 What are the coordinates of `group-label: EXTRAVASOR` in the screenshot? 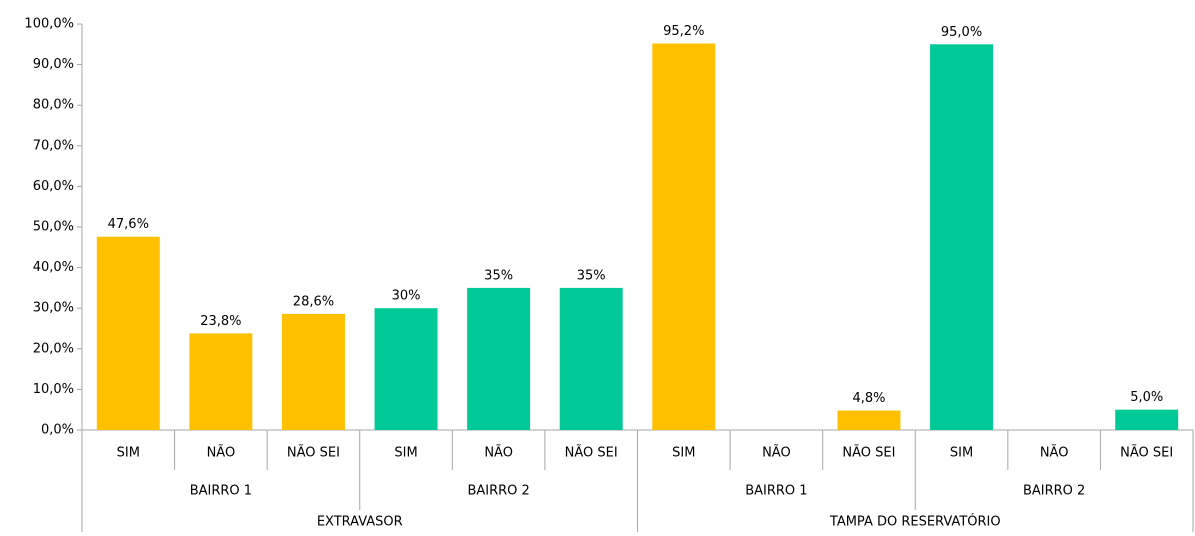 It's located at (360, 522).